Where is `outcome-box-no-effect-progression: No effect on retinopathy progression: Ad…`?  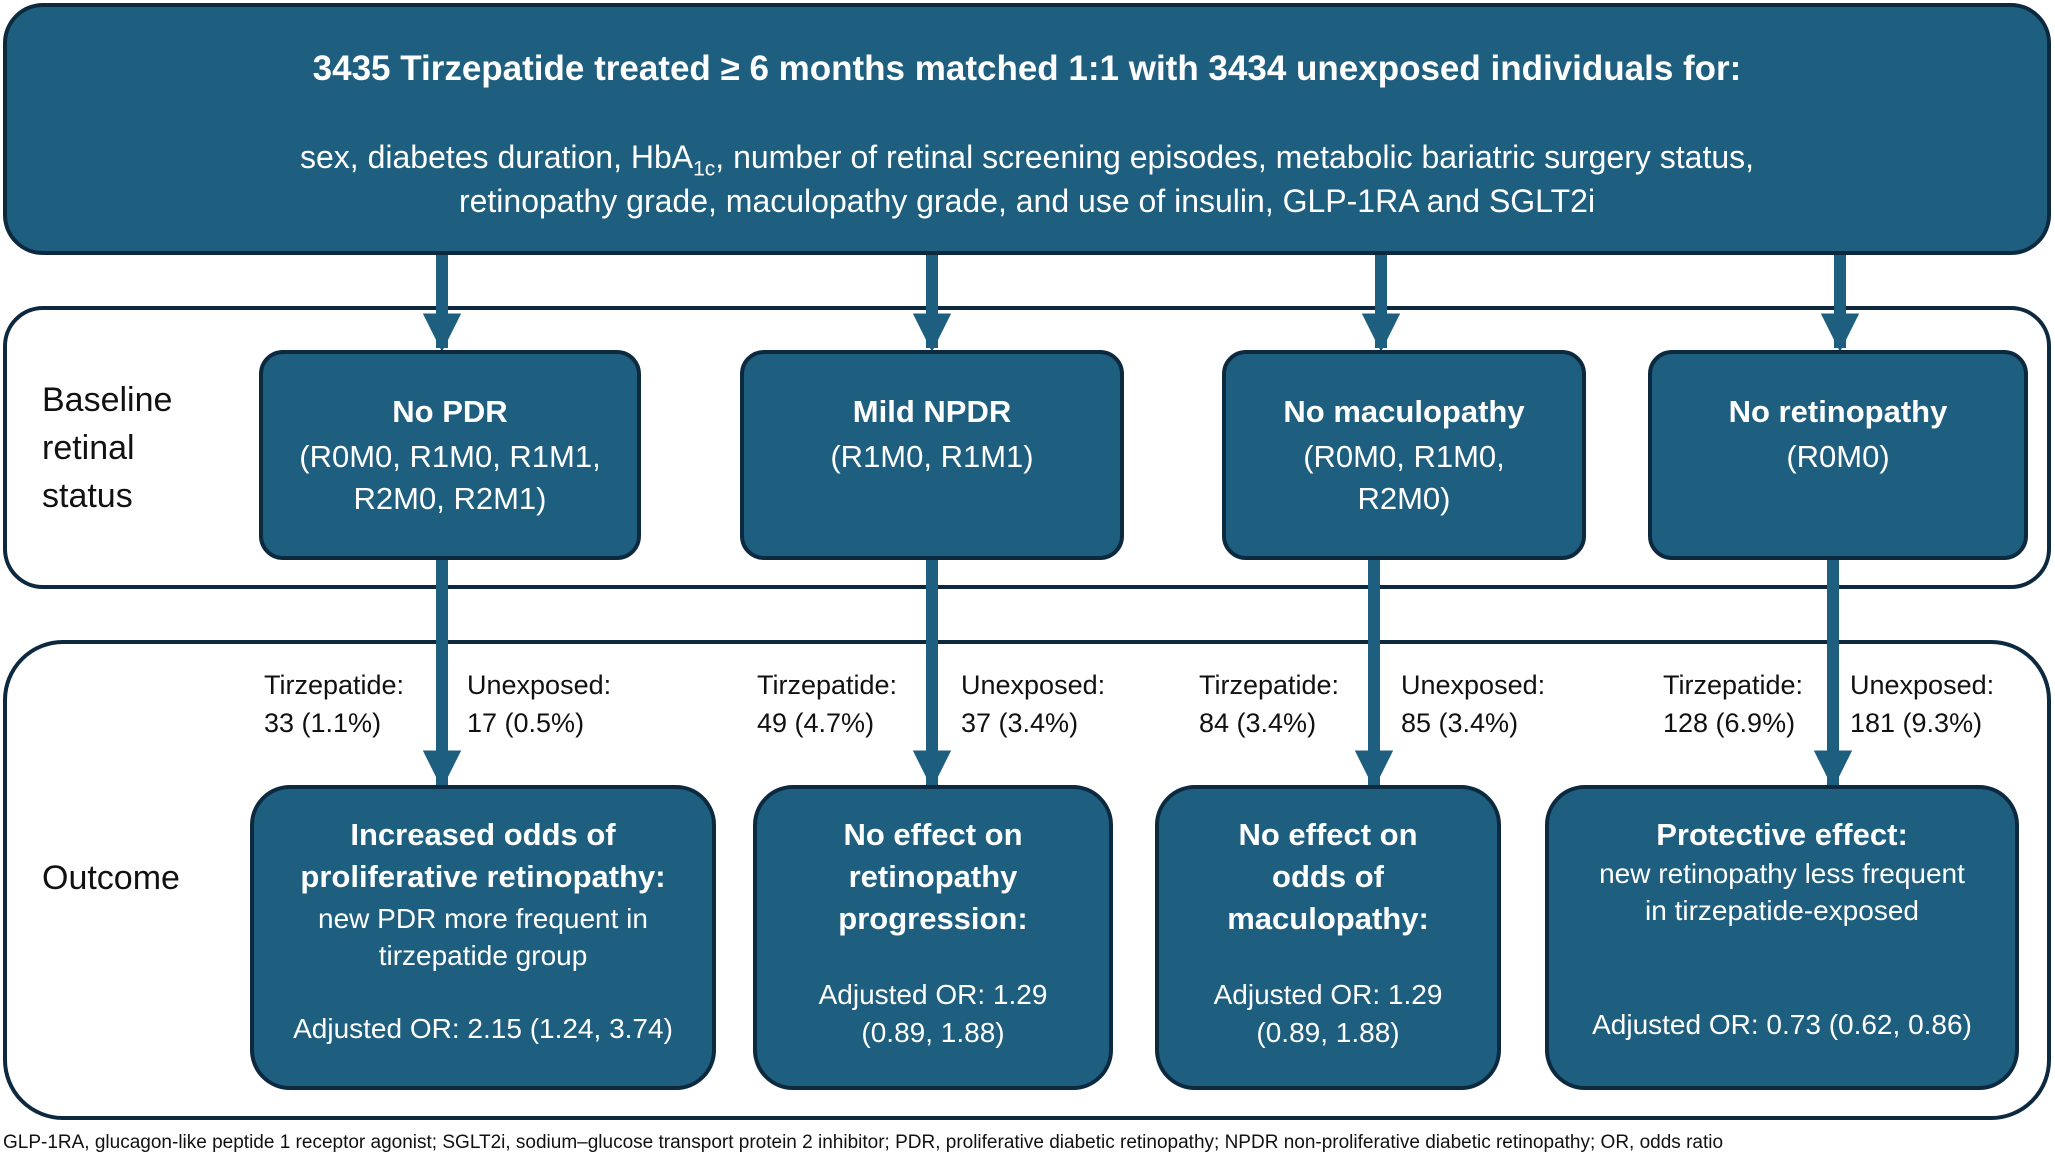 outcome-box-no-effect-progression: No effect on retinopathy progression: Ad… is located at coordinates (933, 937).